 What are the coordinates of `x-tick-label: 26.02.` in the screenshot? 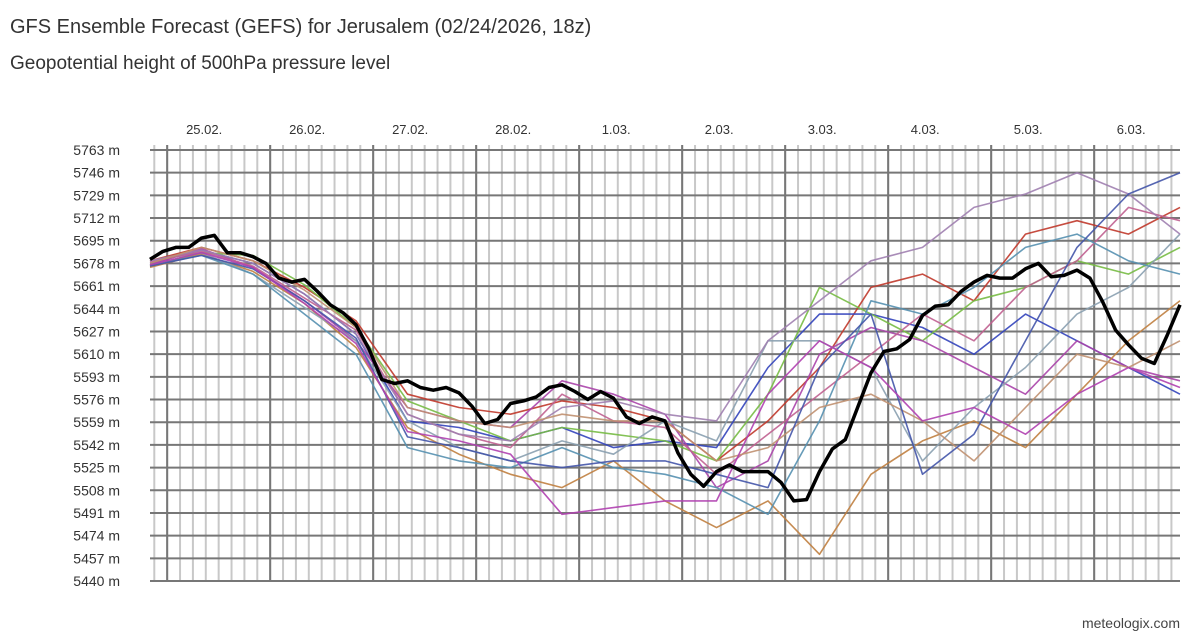 It's located at (307, 129).